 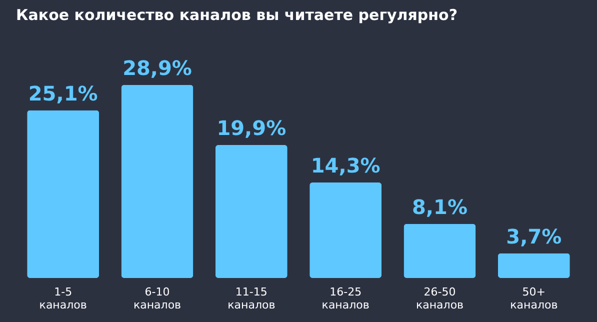 I want to click on x-tick-label: 16-25 каналов, so click(x=346, y=299).